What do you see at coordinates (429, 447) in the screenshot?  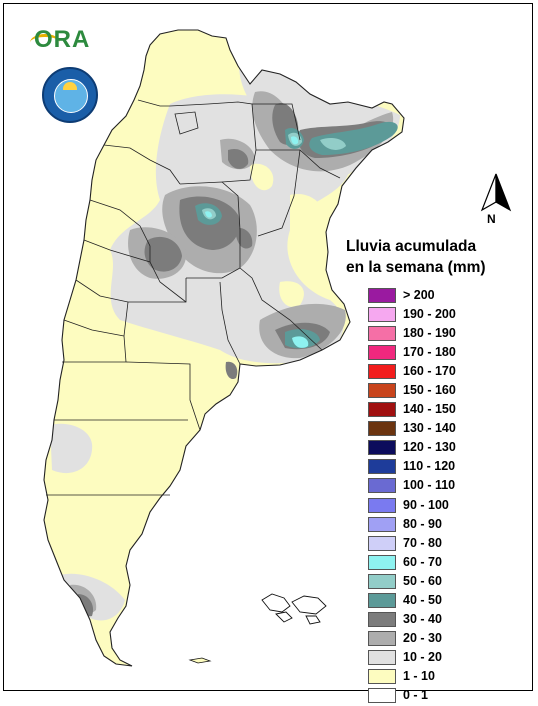 I see `legend-label: 120 - 130` at bounding box center [429, 447].